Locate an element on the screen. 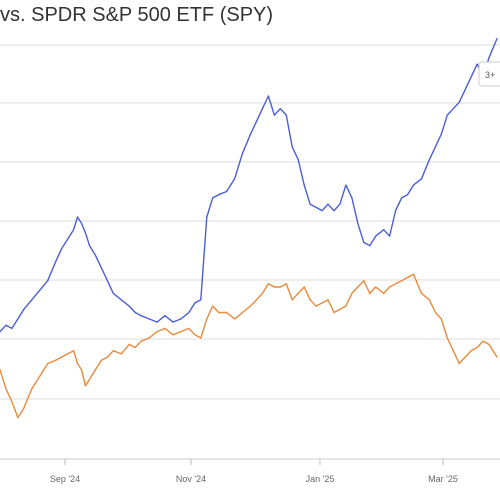 This screenshot has width=500, height=500. range-selector-button: 3+ is located at coordinates (489, 74).